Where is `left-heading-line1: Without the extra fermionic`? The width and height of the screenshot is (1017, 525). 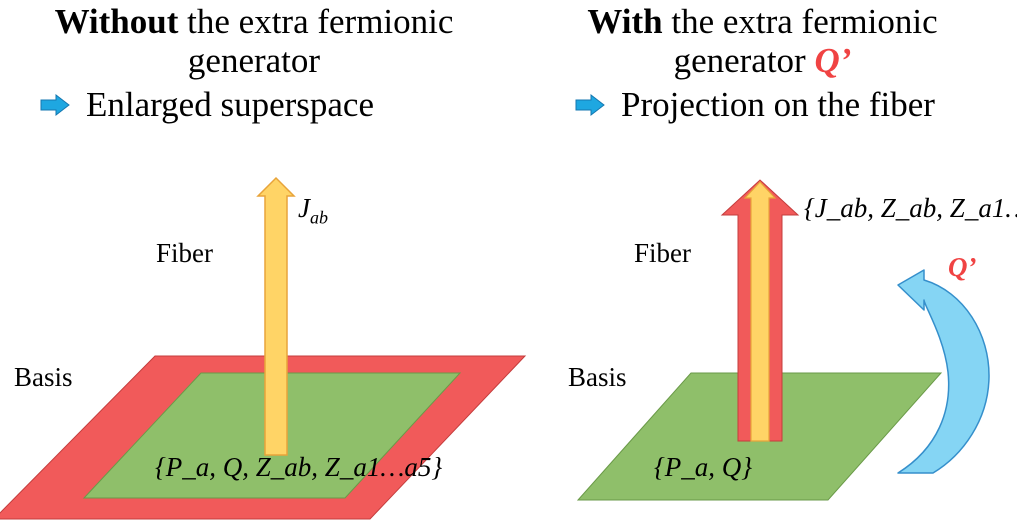
left-heading-line1: Without the extra fermionic is located at coordinates (254, 22).